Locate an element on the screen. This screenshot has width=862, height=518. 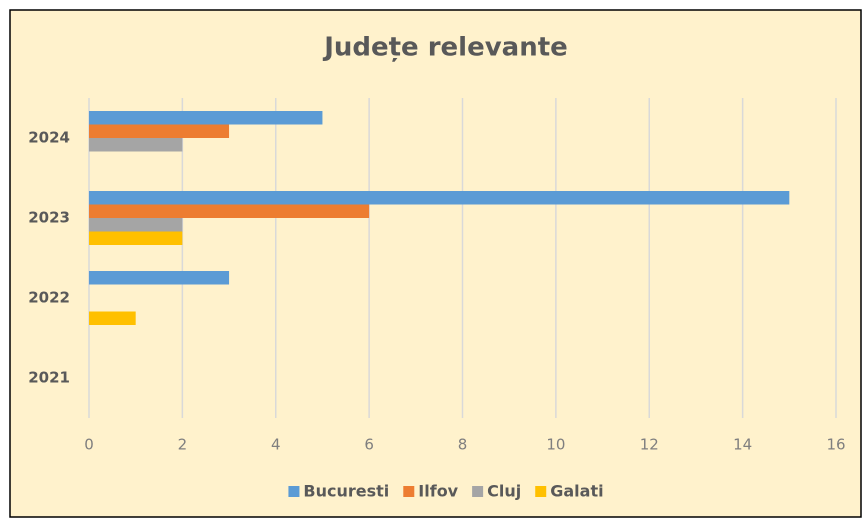
x-tick-label: 6 is located at coordinates (369, 445).